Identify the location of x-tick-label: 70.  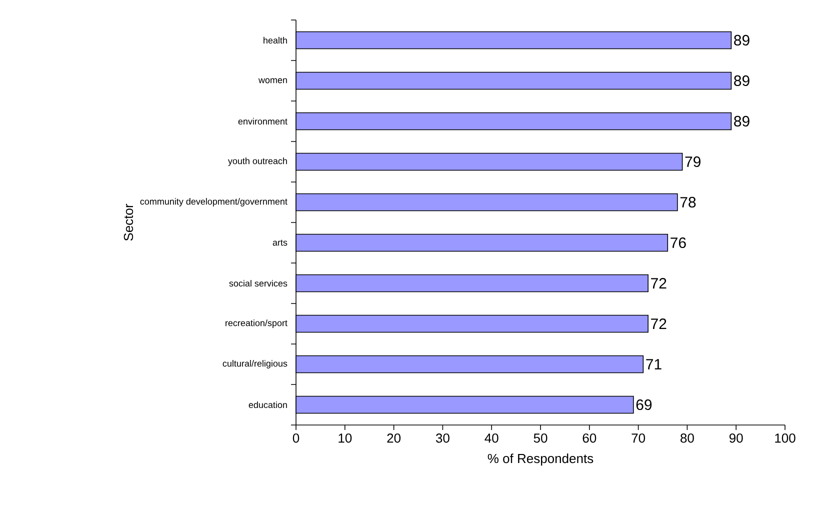
(639, 438).